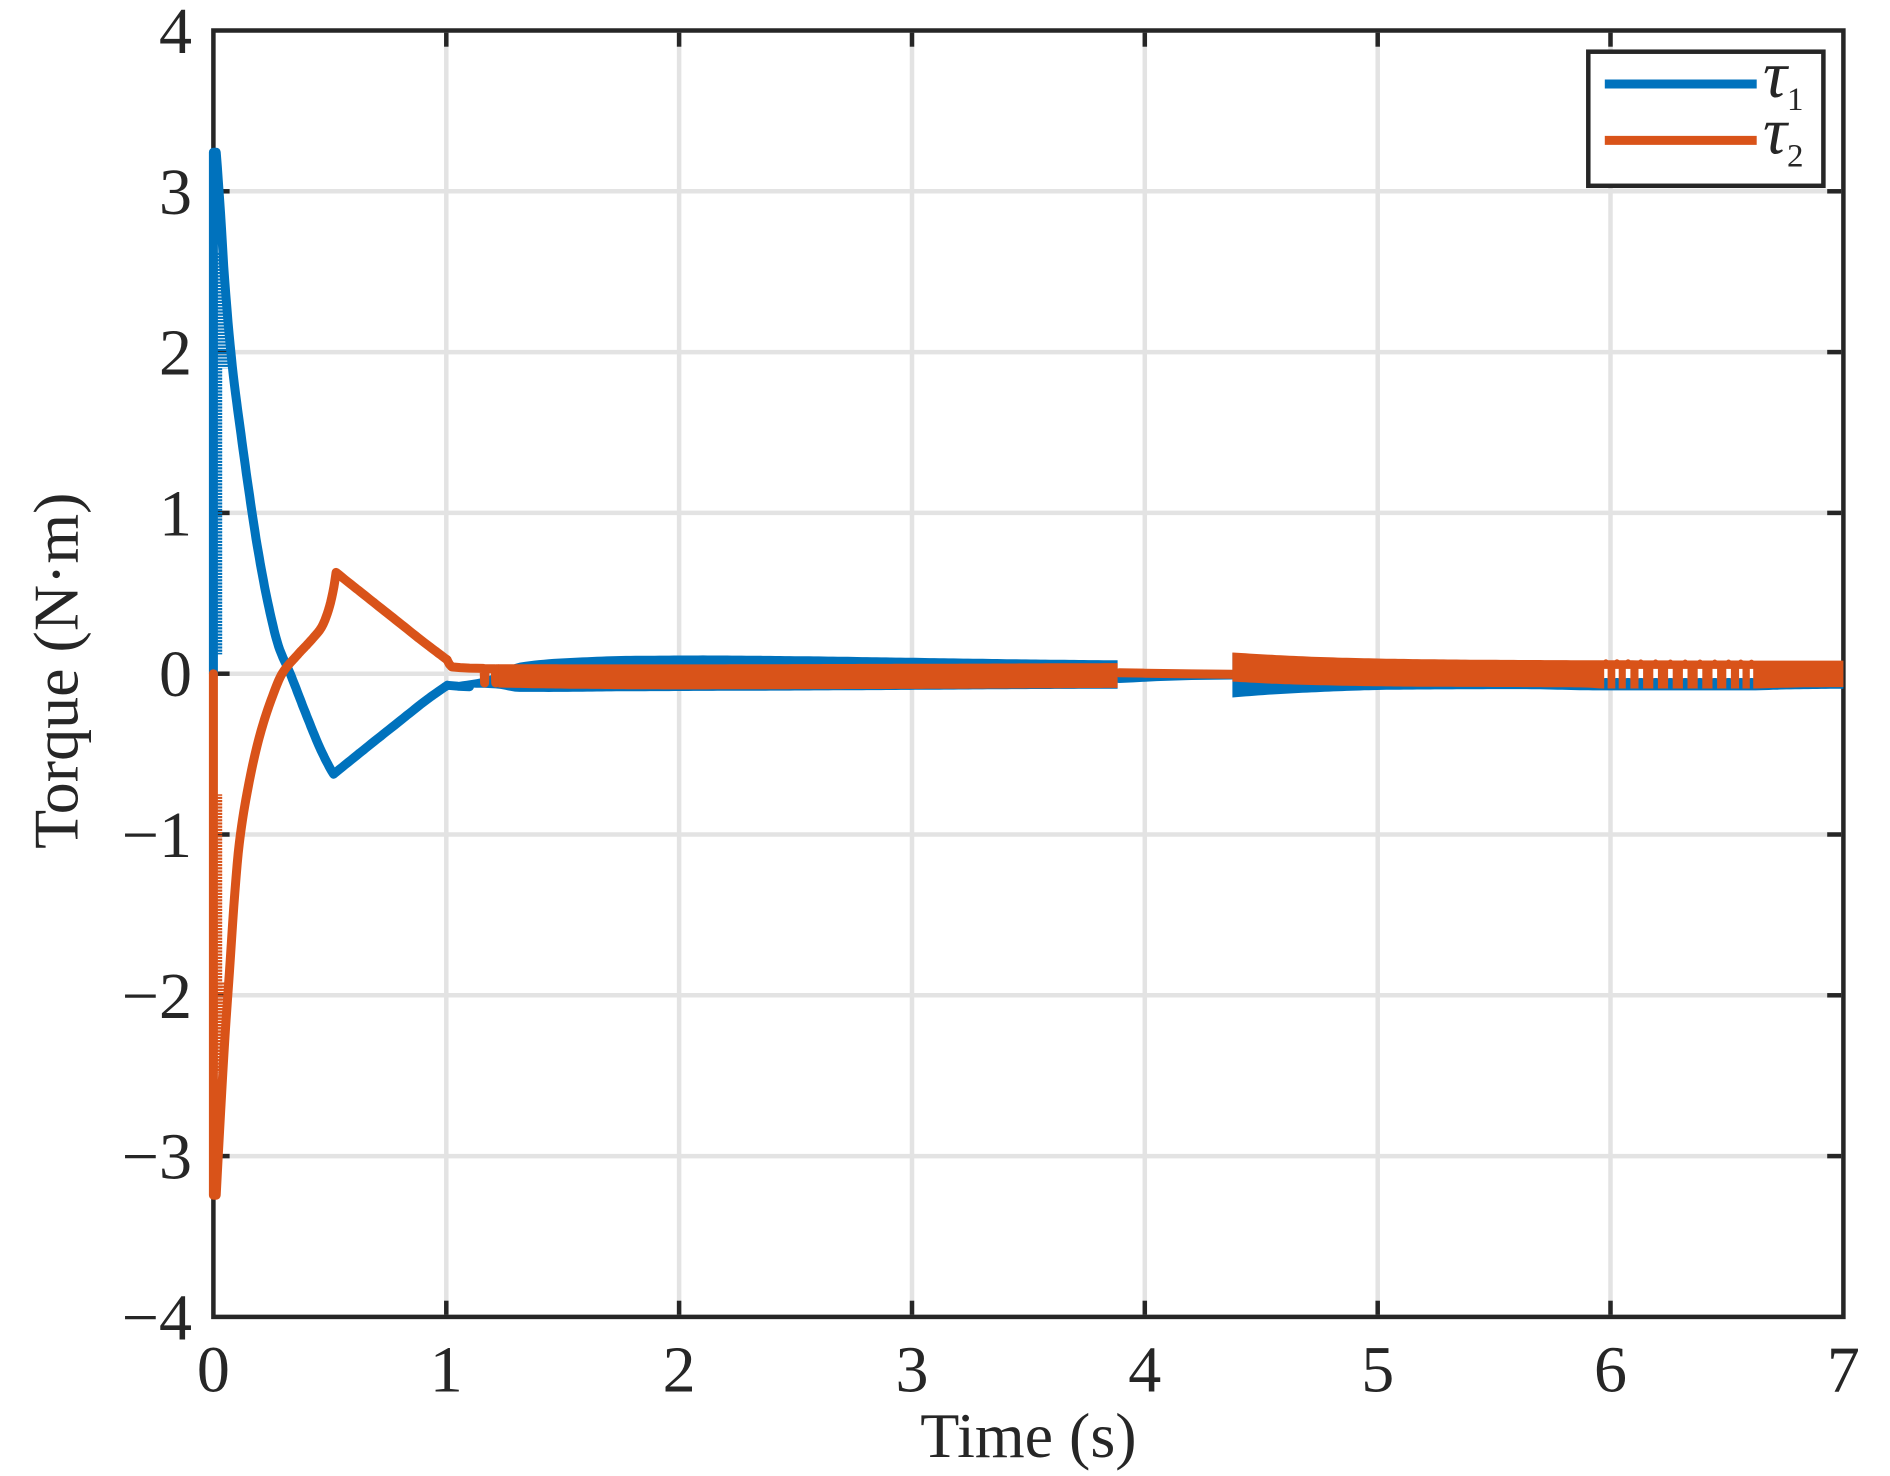 The height and width of the screenshot is (1476, 1890). Describe the element at coordinates (1610, 1370) in the screenshot. I see `svg-text: 6` at that location.